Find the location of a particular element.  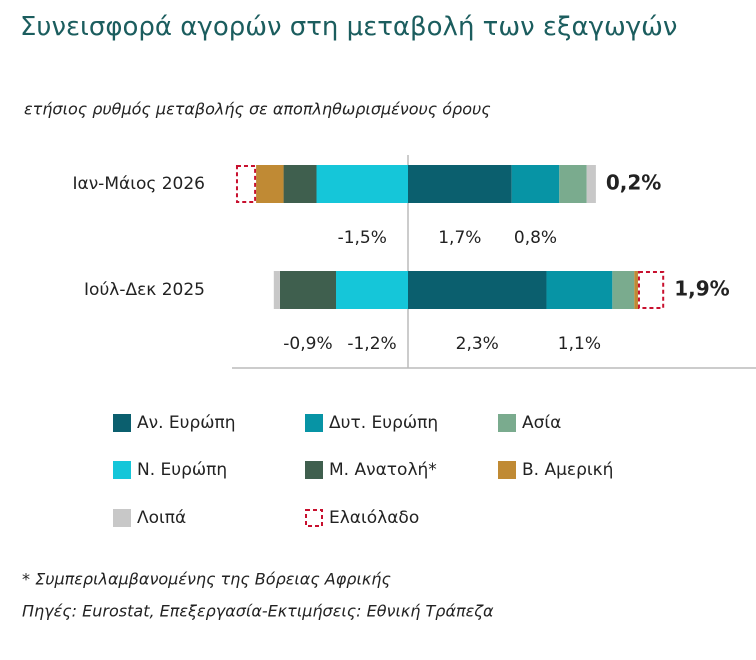

category-label: Ιαν-Μάιος 2026 is located at coordinates (138, 184).